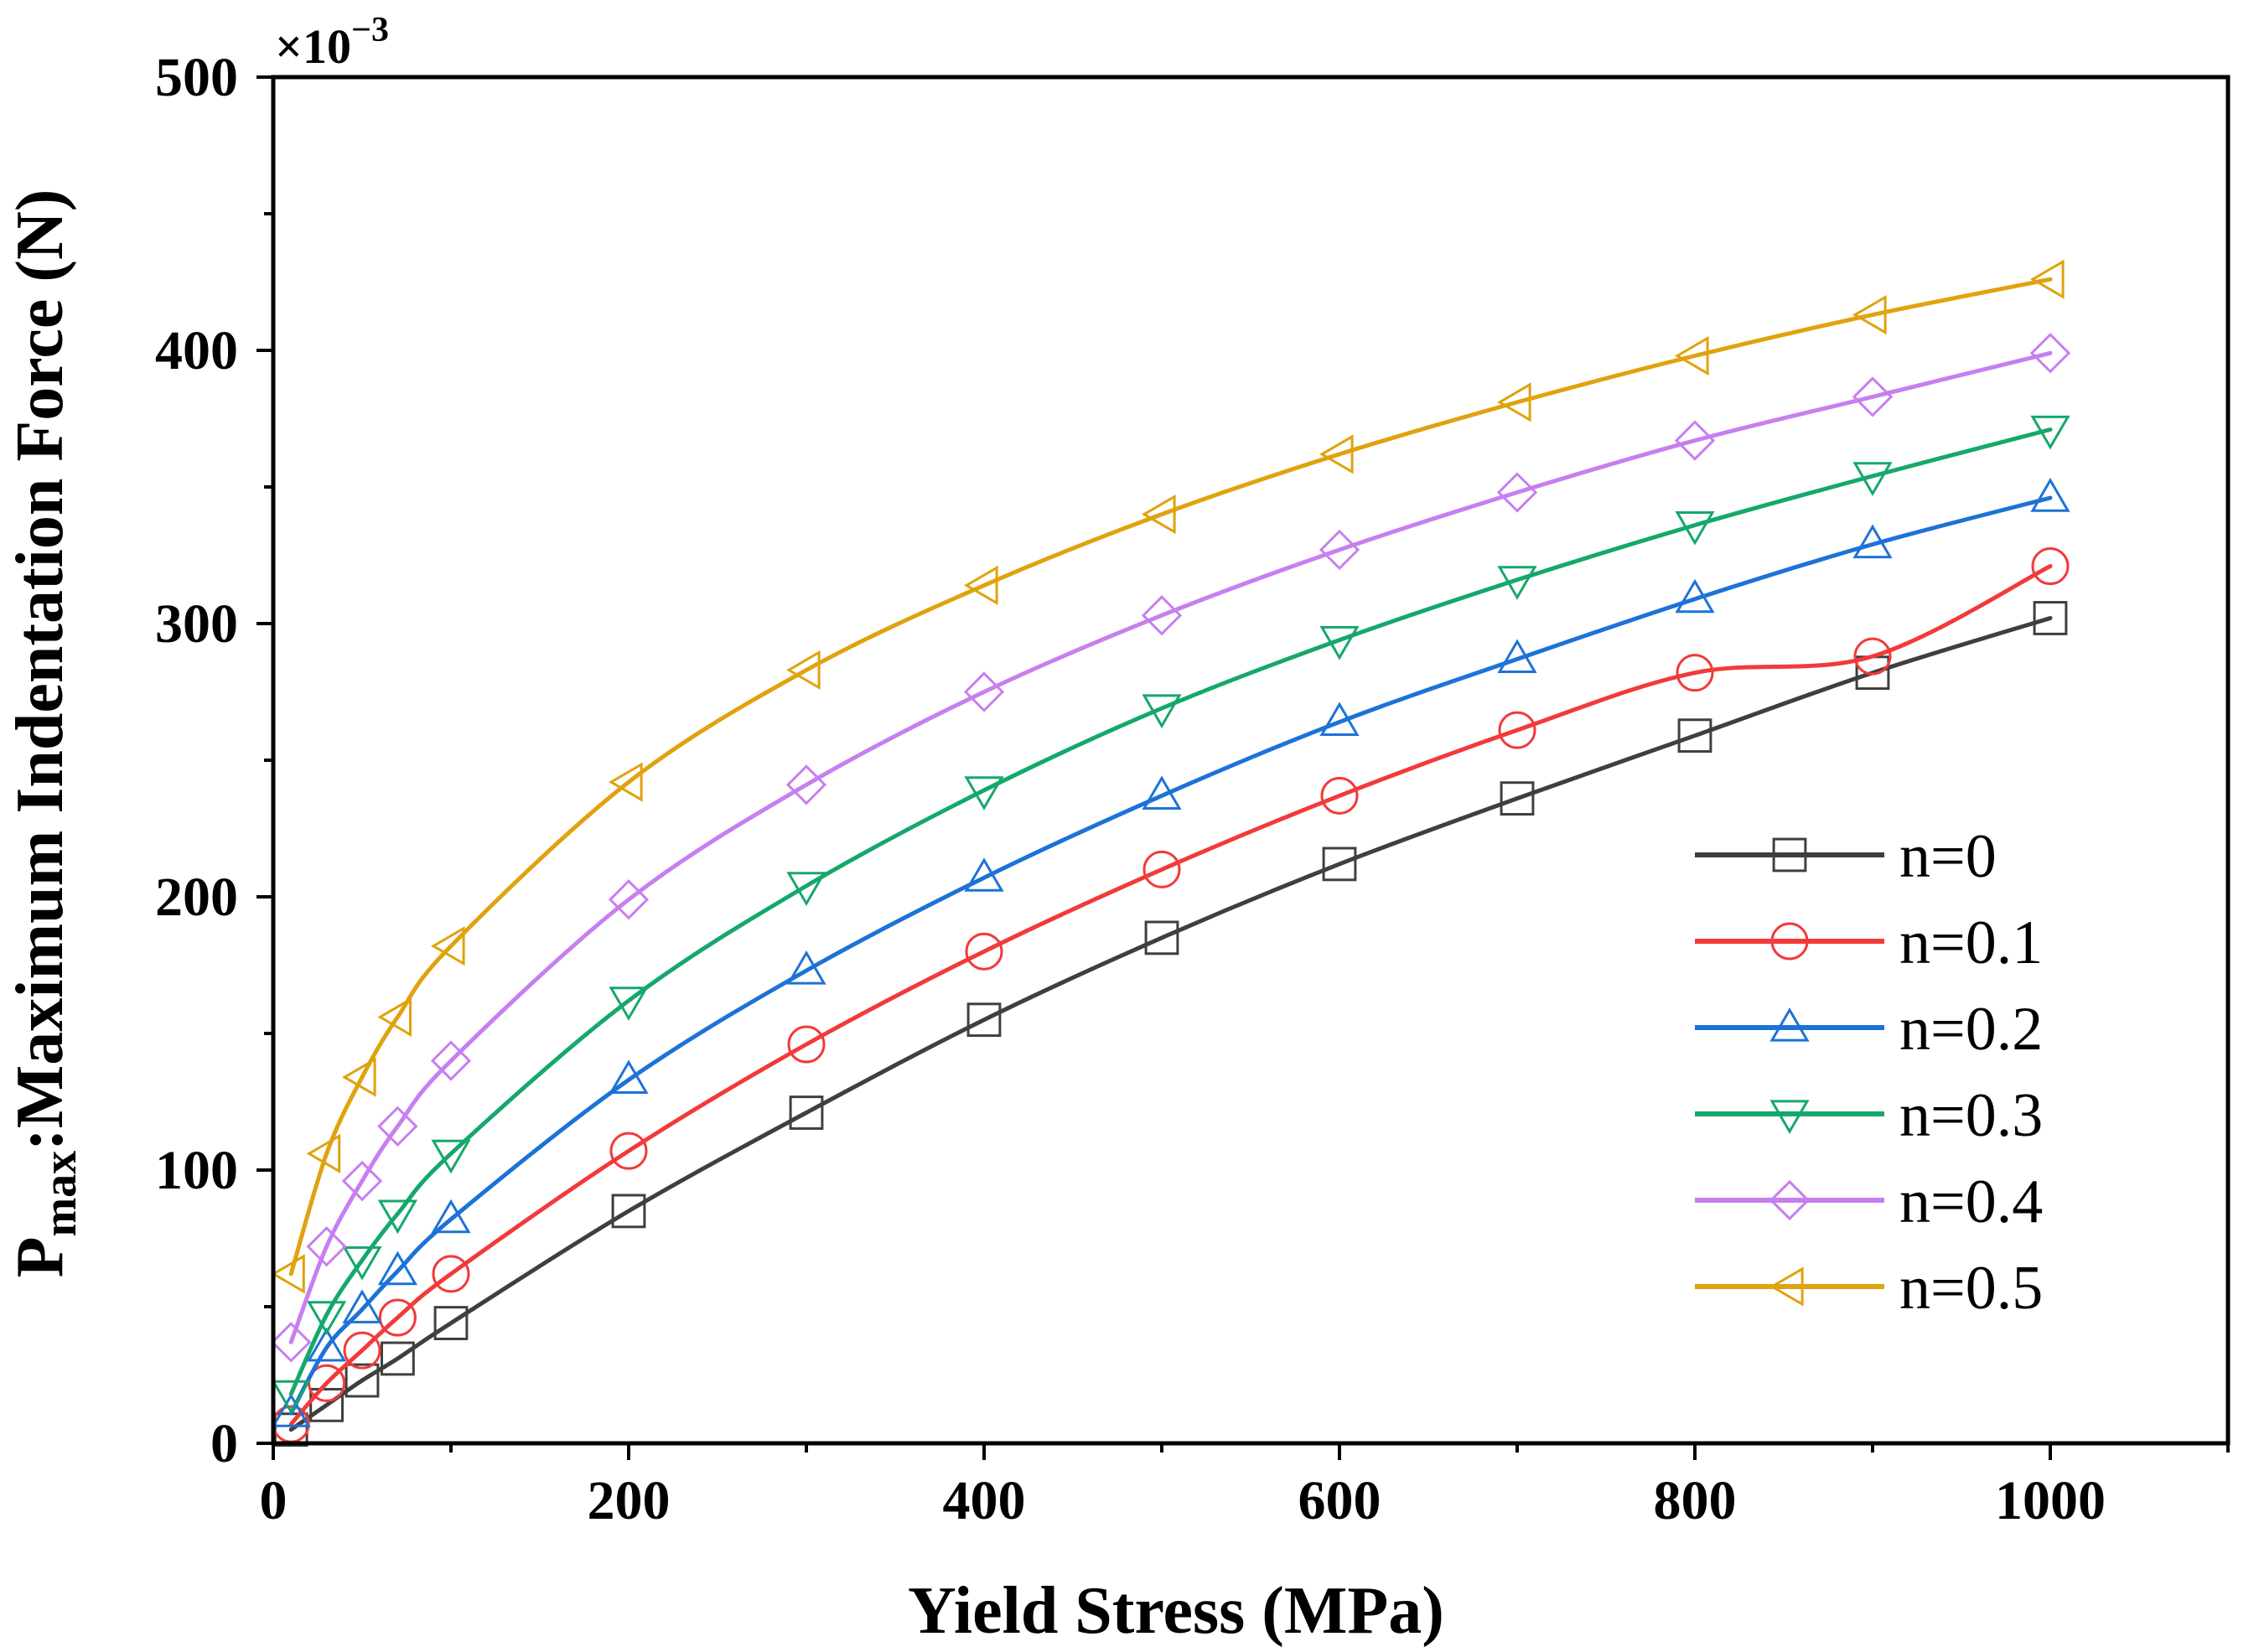 The height and width of the screenshot is (1652, 2259). What do you see at coordinates (1869, 1288) in the screenshot?
I see `legend-item-n=0.5: n=0.5` at bounding box center [1869, 1288].